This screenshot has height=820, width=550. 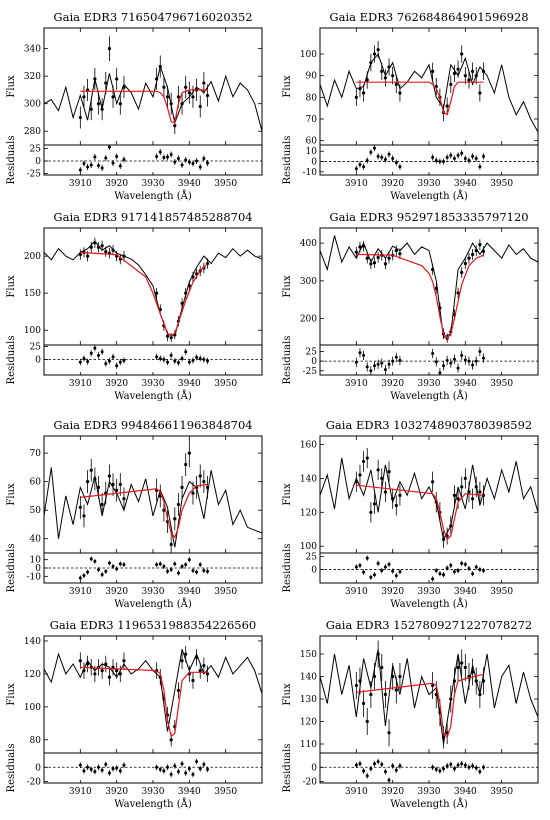 I want to click on x-tick-label: 3940, so click(x=189, y=384).